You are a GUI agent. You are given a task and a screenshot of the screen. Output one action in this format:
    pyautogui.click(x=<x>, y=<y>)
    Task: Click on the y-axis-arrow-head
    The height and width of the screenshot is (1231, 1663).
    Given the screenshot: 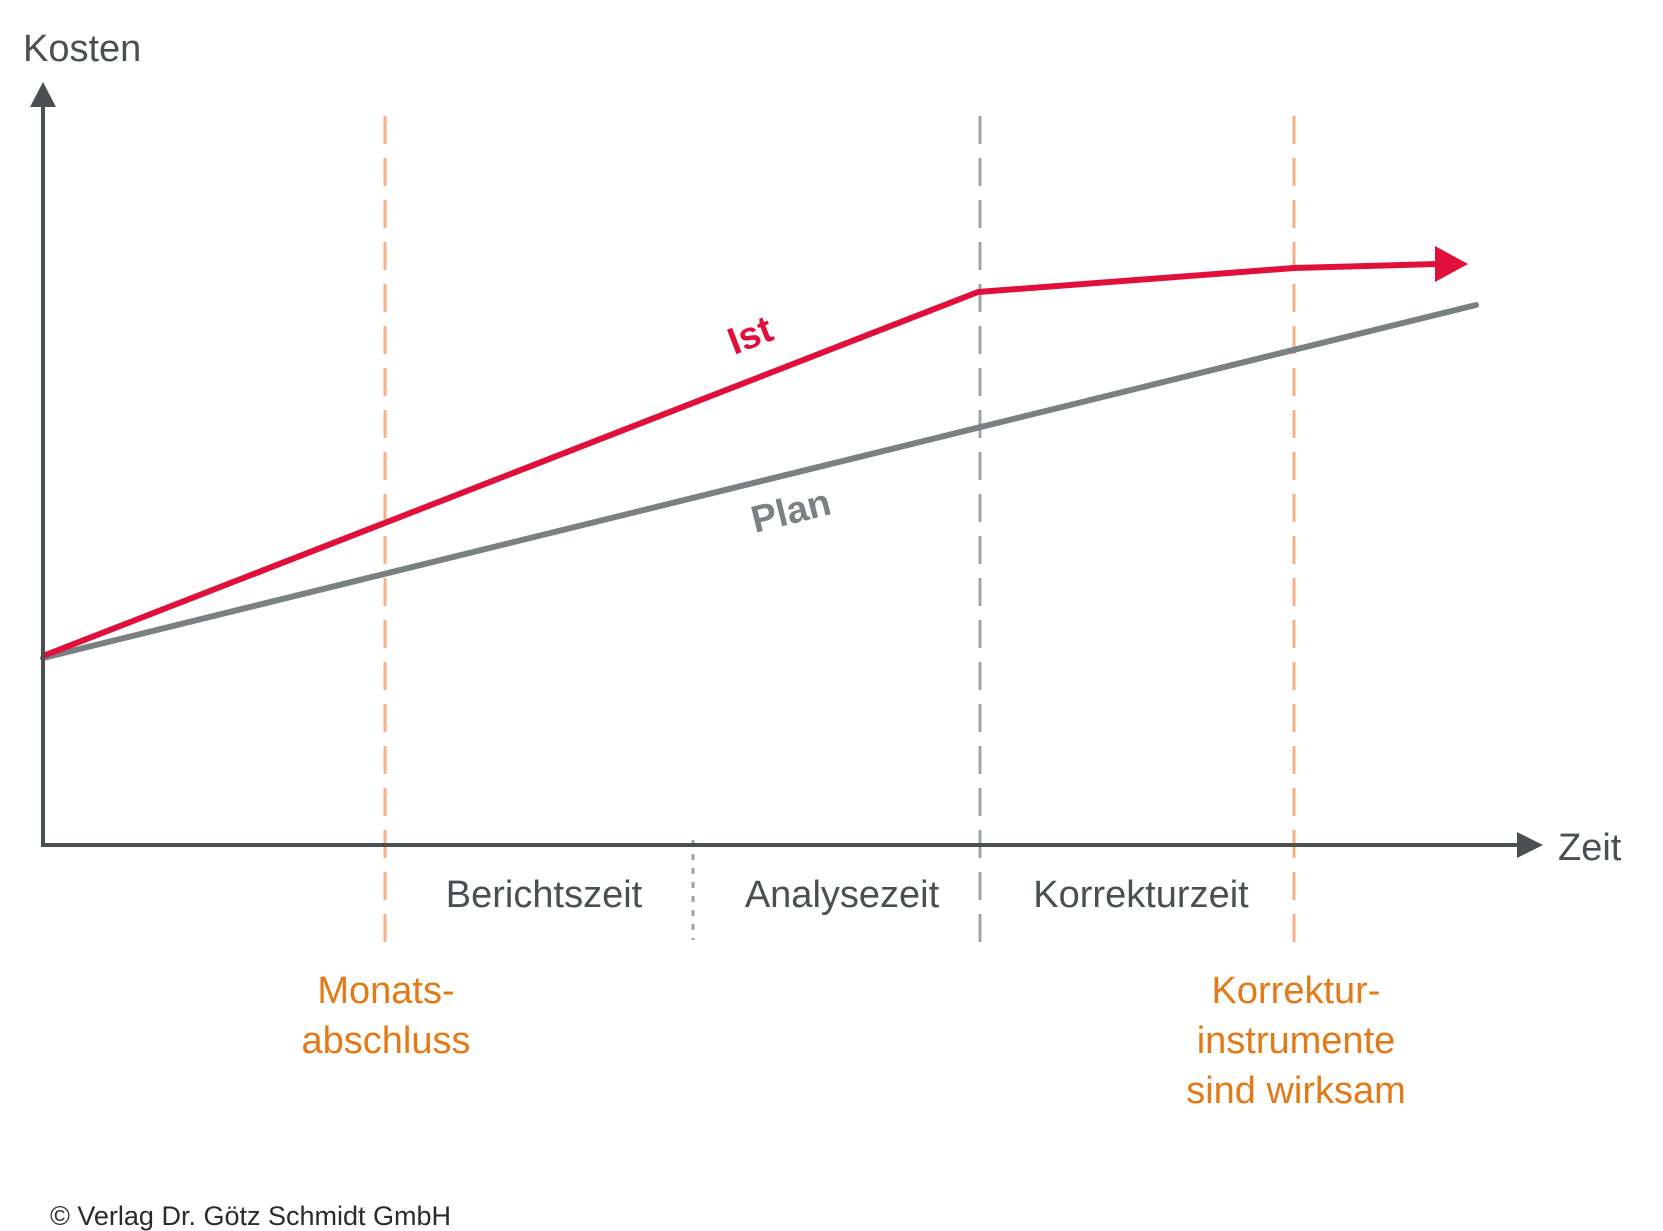 What is the action you would take?
    pyautogui.click(x=43, y=94)
    